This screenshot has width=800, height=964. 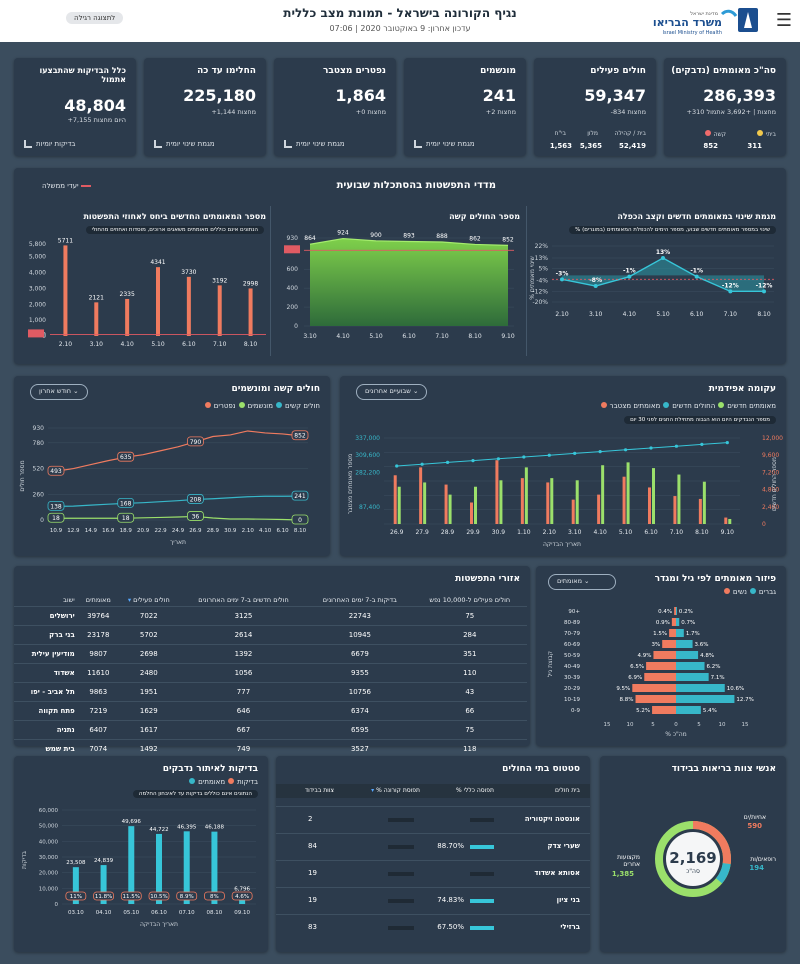 I want to click on menu-icon: ☰, so click(x=783, y=20).